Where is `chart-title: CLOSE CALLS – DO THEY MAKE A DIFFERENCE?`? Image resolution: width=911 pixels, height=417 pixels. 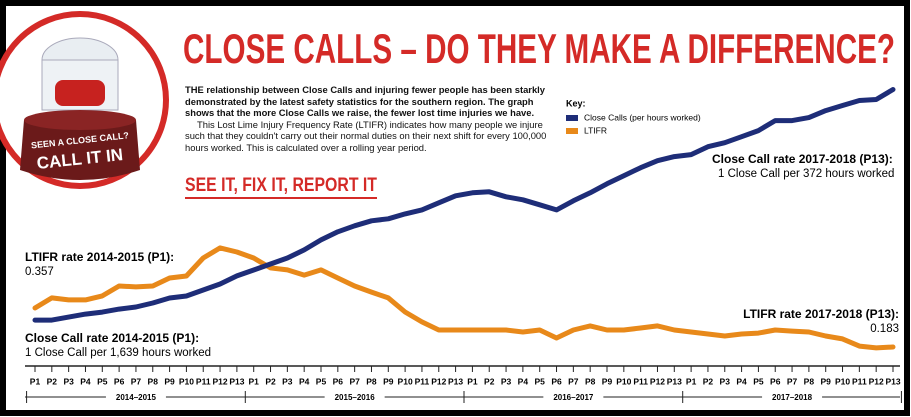
chart-title: CLOSE CALLS – DO THEY MAKE A DIFFERENCE? is located at coordinates (539, 48).